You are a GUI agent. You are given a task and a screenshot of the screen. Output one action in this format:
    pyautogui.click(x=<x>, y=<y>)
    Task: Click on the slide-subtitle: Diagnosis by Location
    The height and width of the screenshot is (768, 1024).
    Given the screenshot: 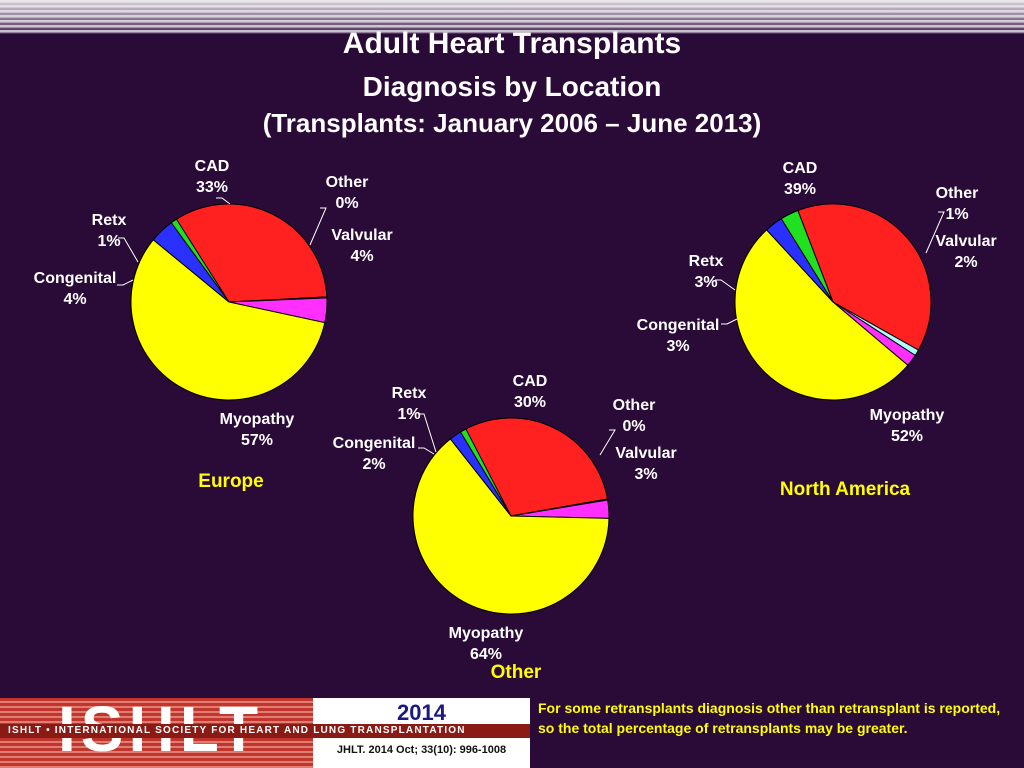 What is the action you would take?
    pyautogui.click(x=512, y=86)
    